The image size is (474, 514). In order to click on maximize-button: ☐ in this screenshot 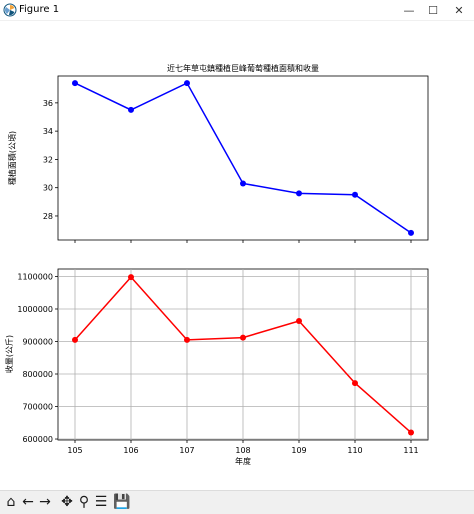, I will do `click(433, 10)`.